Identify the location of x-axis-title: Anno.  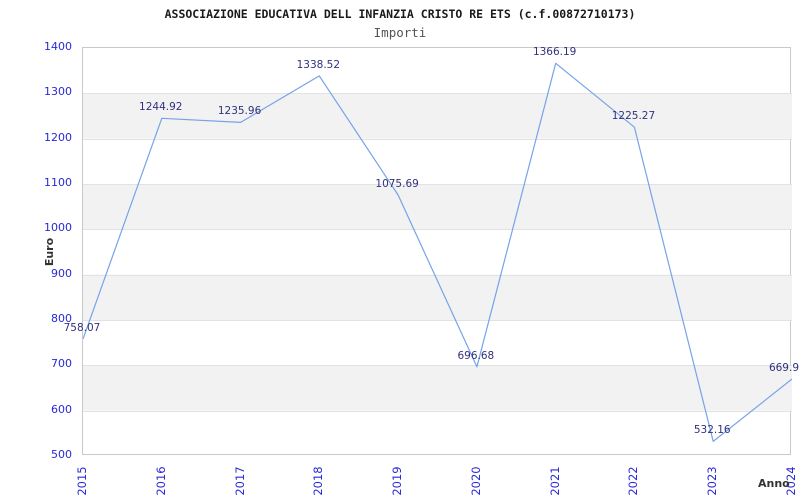
(774, 483).